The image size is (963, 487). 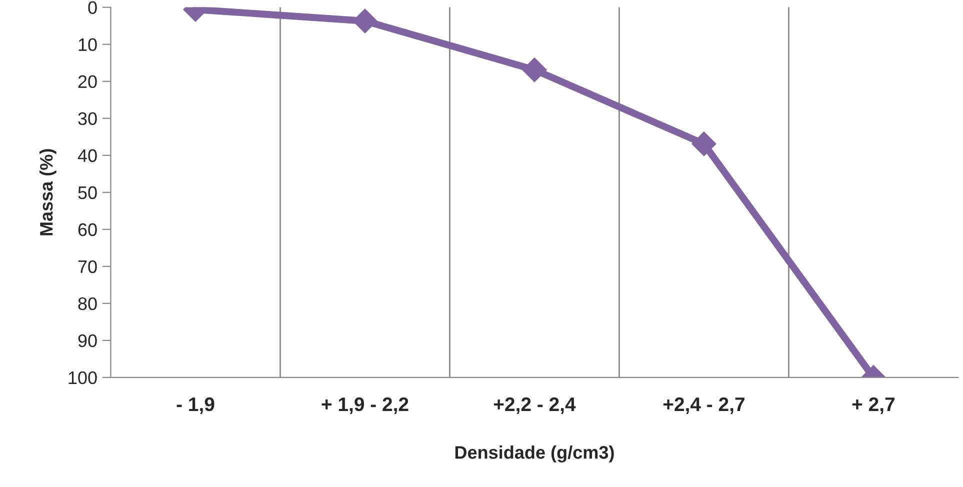 I want to click on y-tick-label: 0, so click(x=92, y=7).